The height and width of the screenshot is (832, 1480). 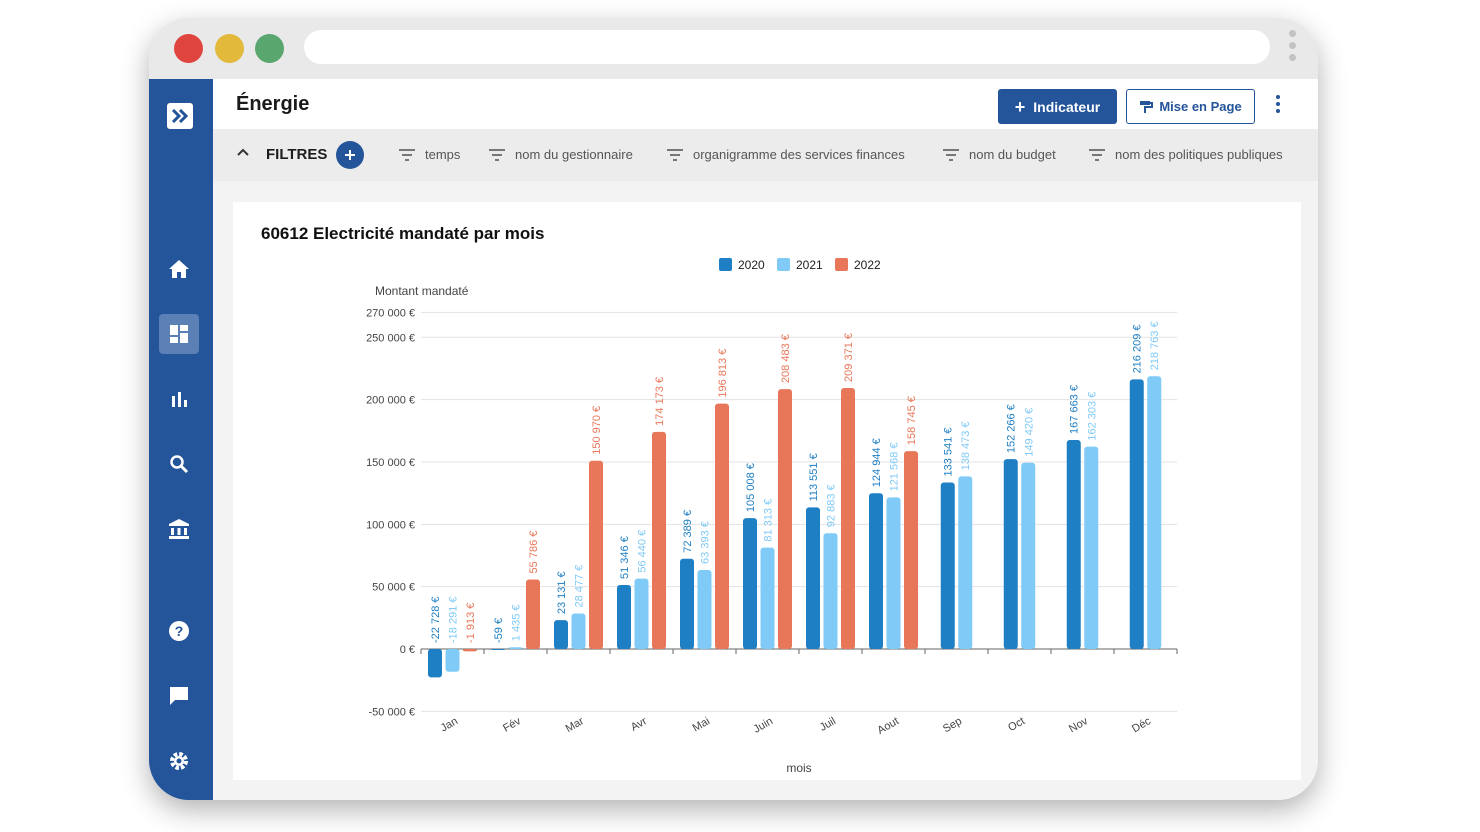 I want to click on browser-menu-icon, so click(x=1292, y=49).